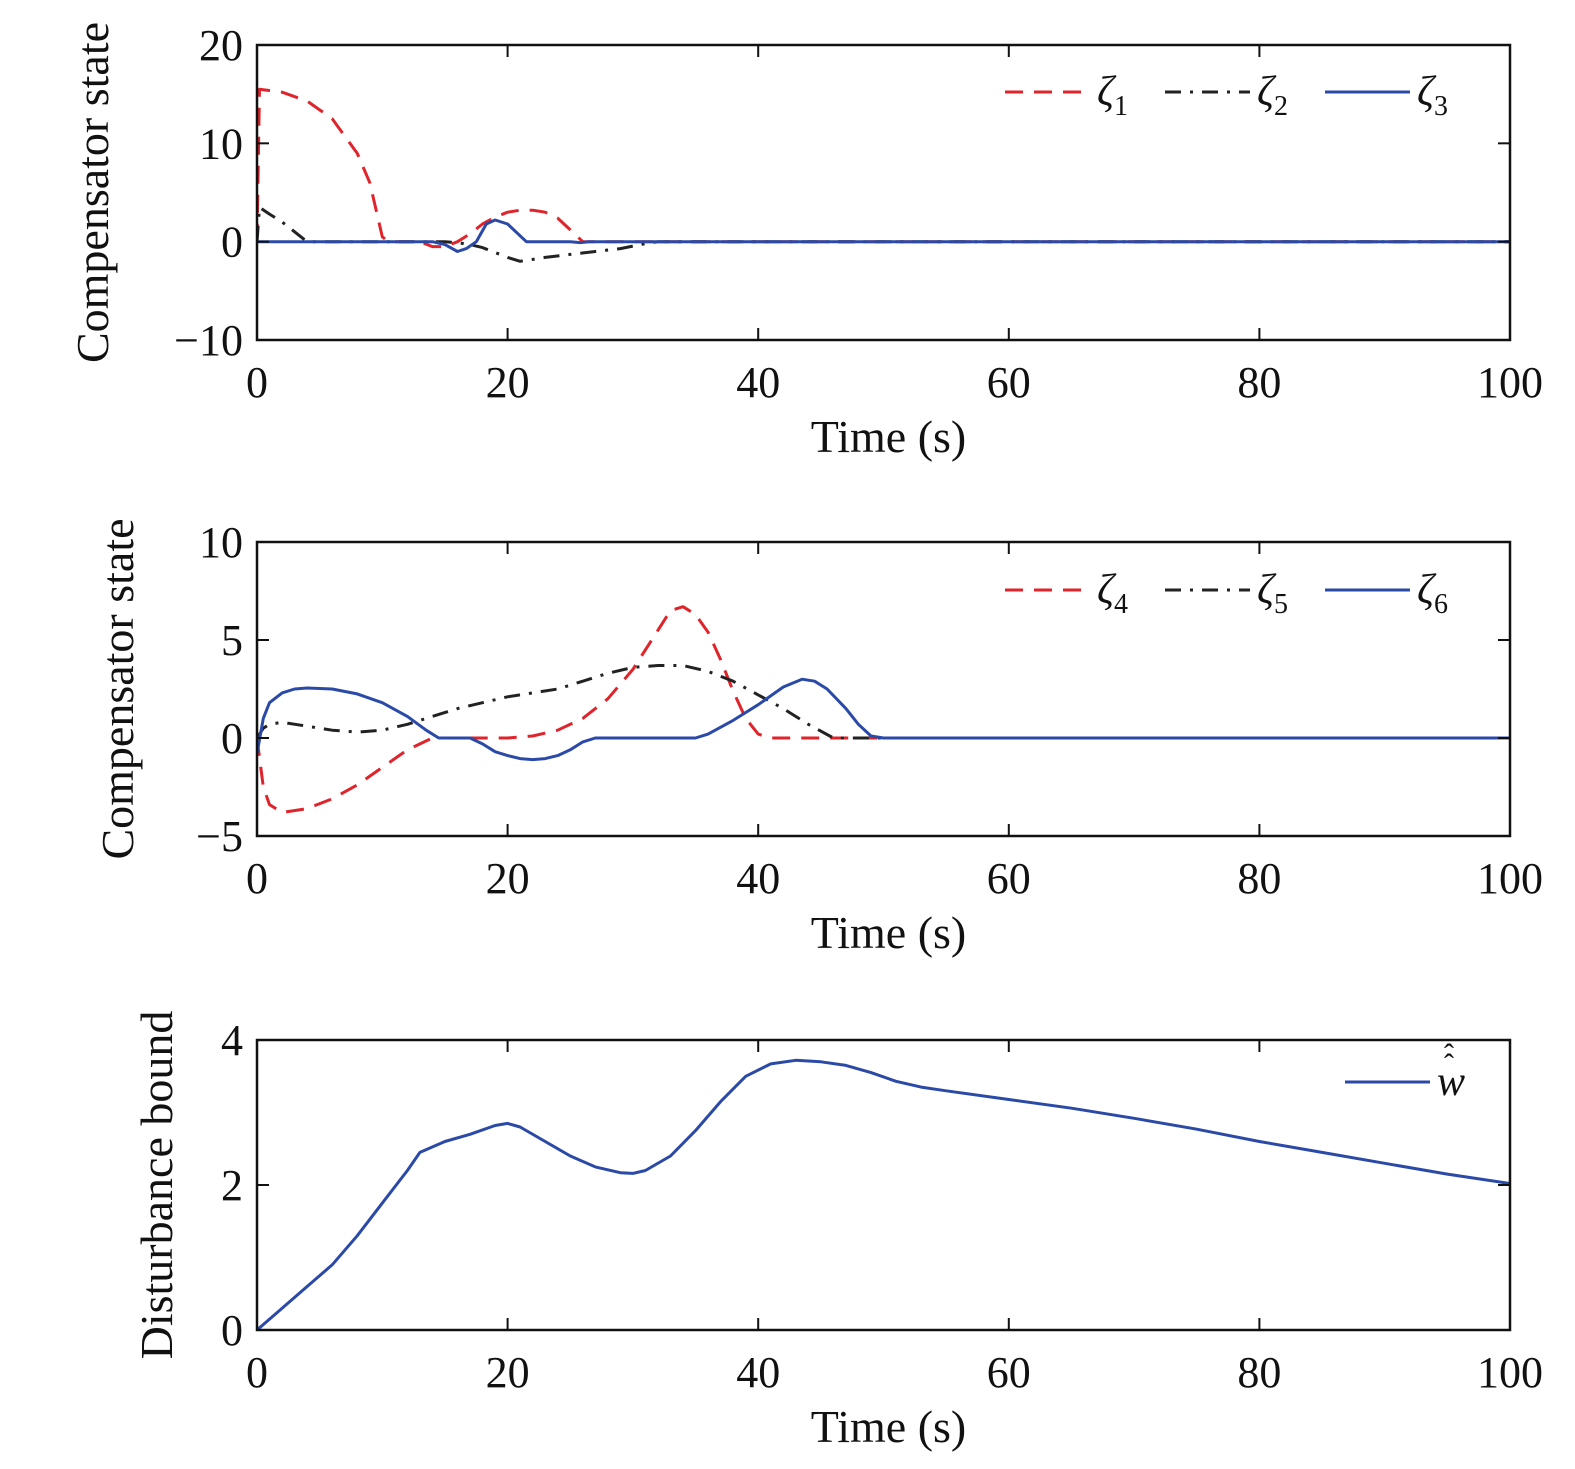 This screenshot has width=1575, height=1469. What do you see at coordinates (1112, 593) in the screenshot?
I see `legend-label-4: ζ4` at bounding box center [1112, 593].